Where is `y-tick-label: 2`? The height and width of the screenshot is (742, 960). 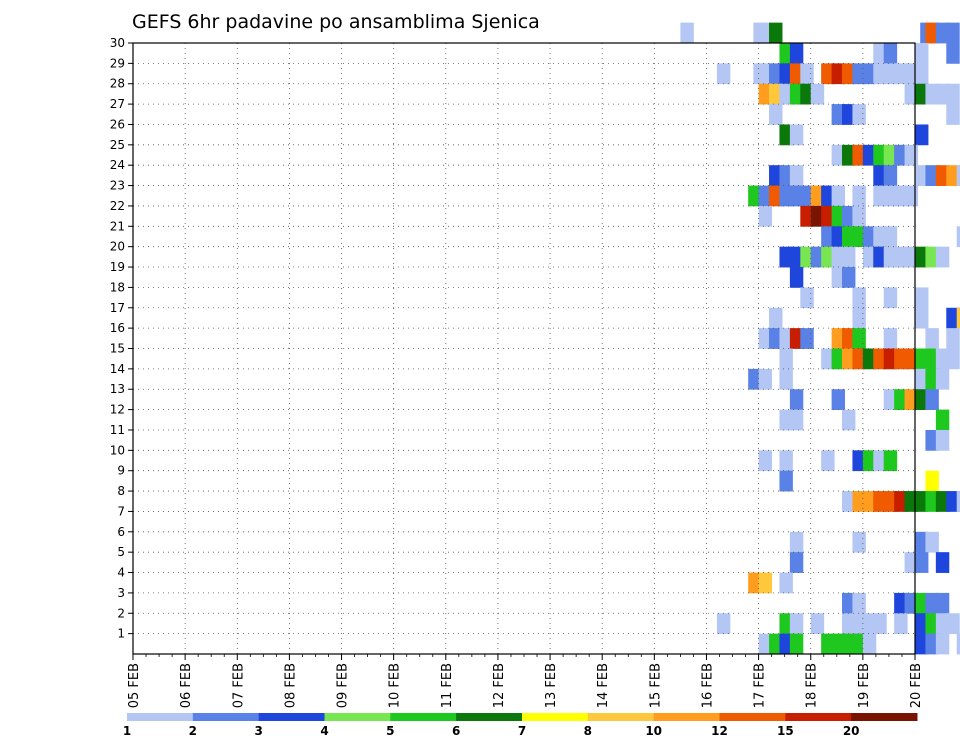 y-tick-label: 2 is located at coordinates (121, 613).